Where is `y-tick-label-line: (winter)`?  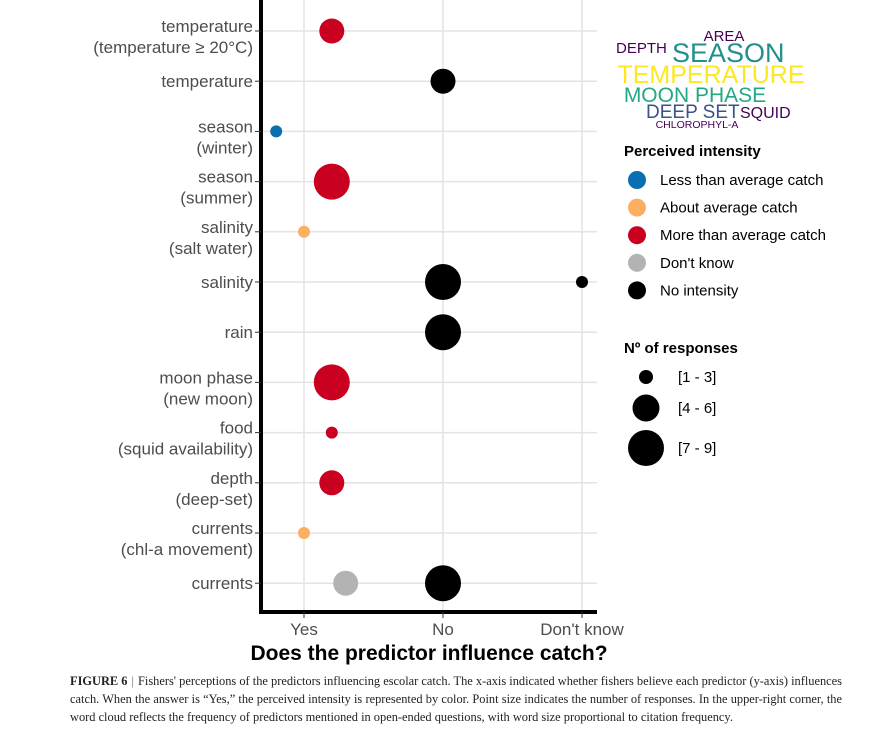
y-tick-label-line: (winter) is located at coordinates (224, 147).